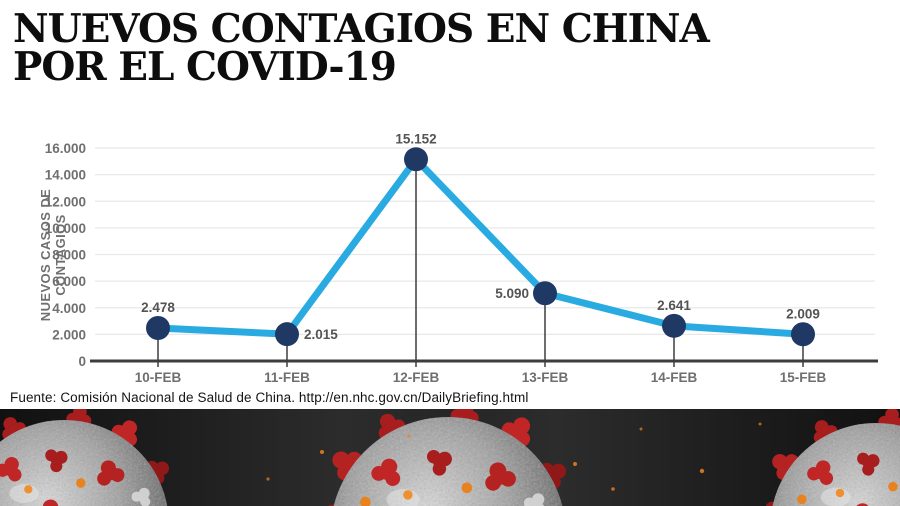 Image resolution: width=900 pixels, height=506 pixels. What do you see at coordinates (82, 361) in the screenshot?
I see `y-tick-label: 0` at bounding box center [82, 361].